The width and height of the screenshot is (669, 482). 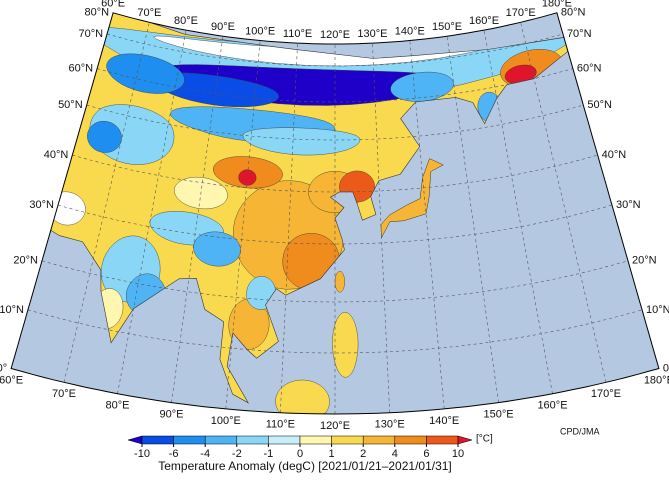 I want to click on colorbar-tick-label: -2, so click(x=237, y=454).